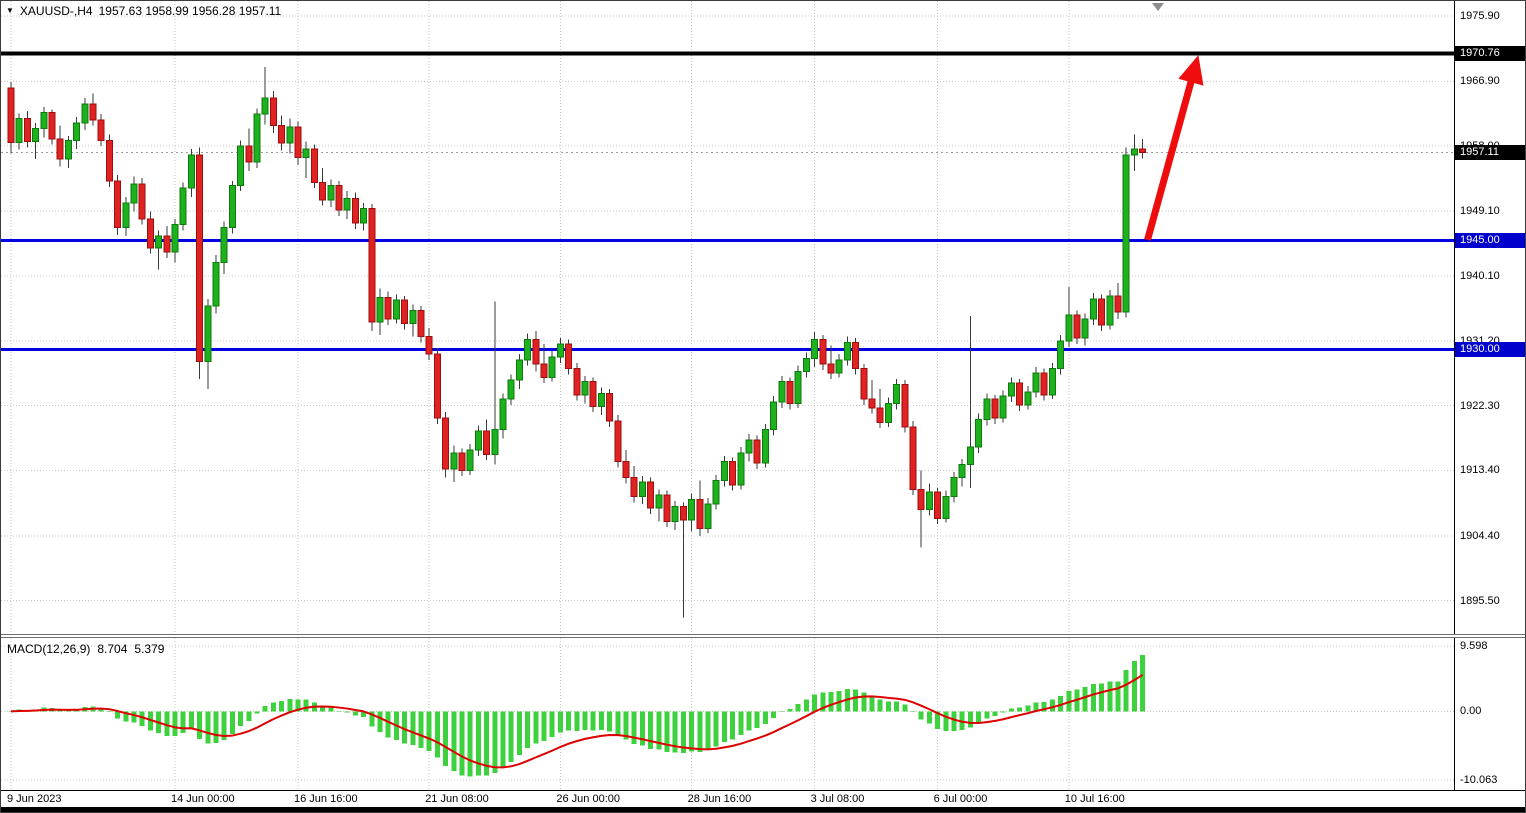  Describe the element at coordinates (1480, 535) in the screenshot. I see `price-tick-label: 1904.40` at that location.